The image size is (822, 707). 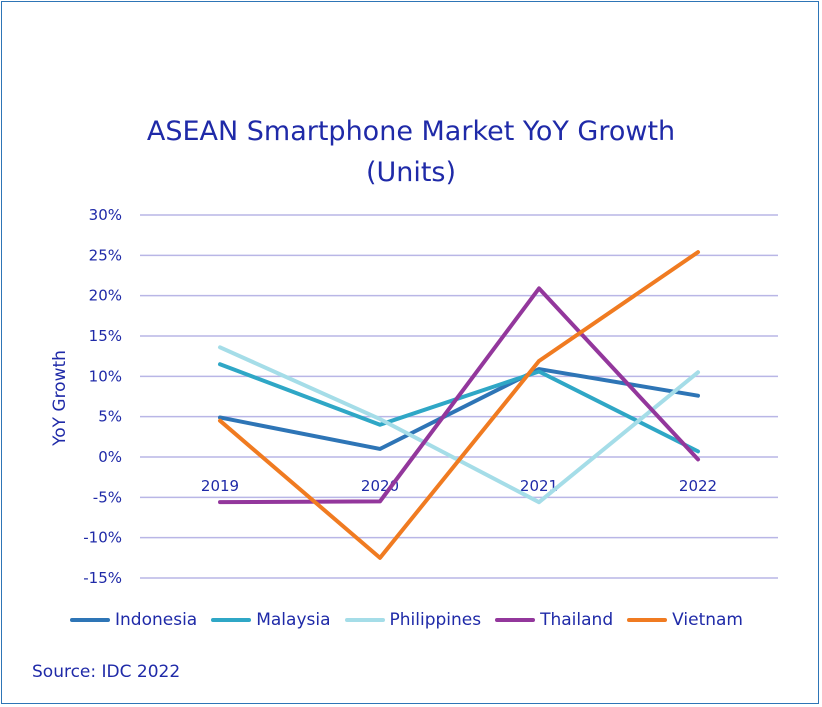 I want to click on x-tick-label: 2022, so click(x=698, y=486).